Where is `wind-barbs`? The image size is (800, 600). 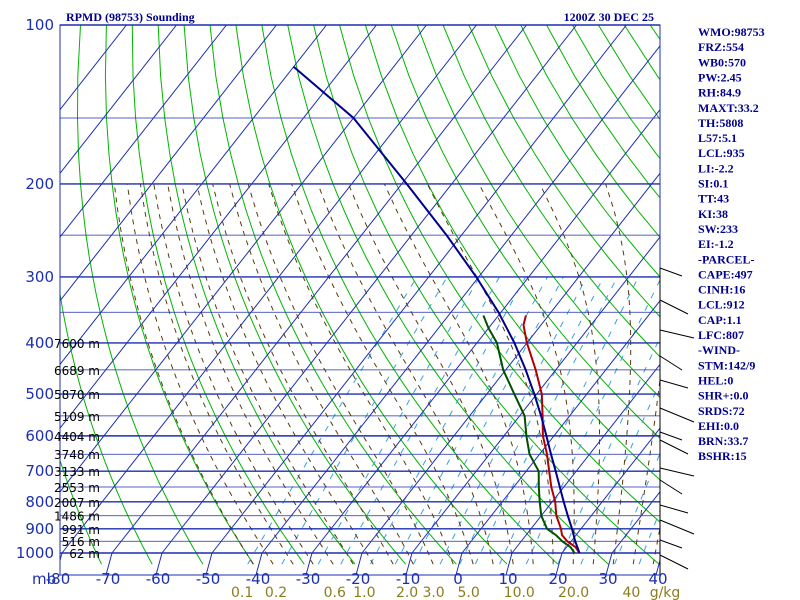 wind-barbs is located at coordinates (677, 421).